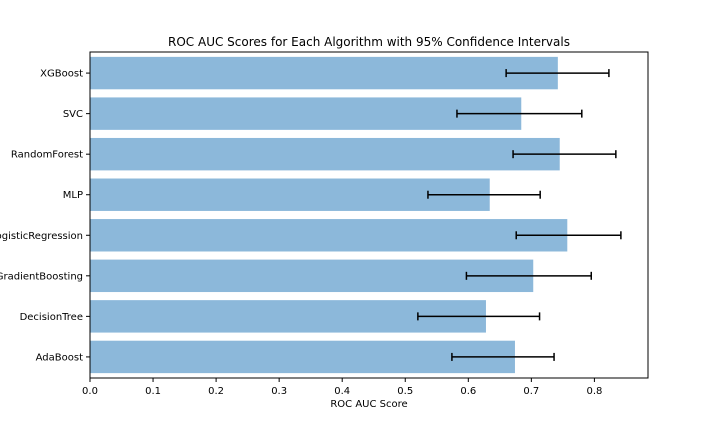 The image size is (720, 432). What do you see at coordinates (342, 391) in the screenshot?
I see `x-tick-label: 0.4` at bounding box center [342, 391].